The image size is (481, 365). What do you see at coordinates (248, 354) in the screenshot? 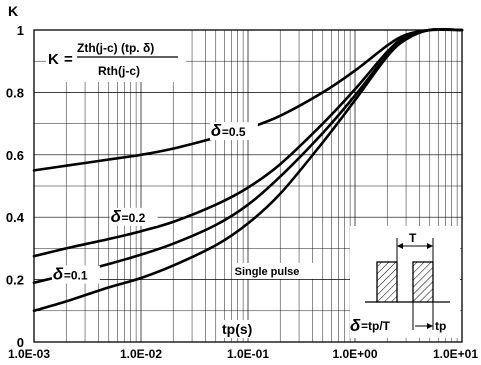
I see `x-tick-label: 1.0E-01` at bounding box center [248, 354].